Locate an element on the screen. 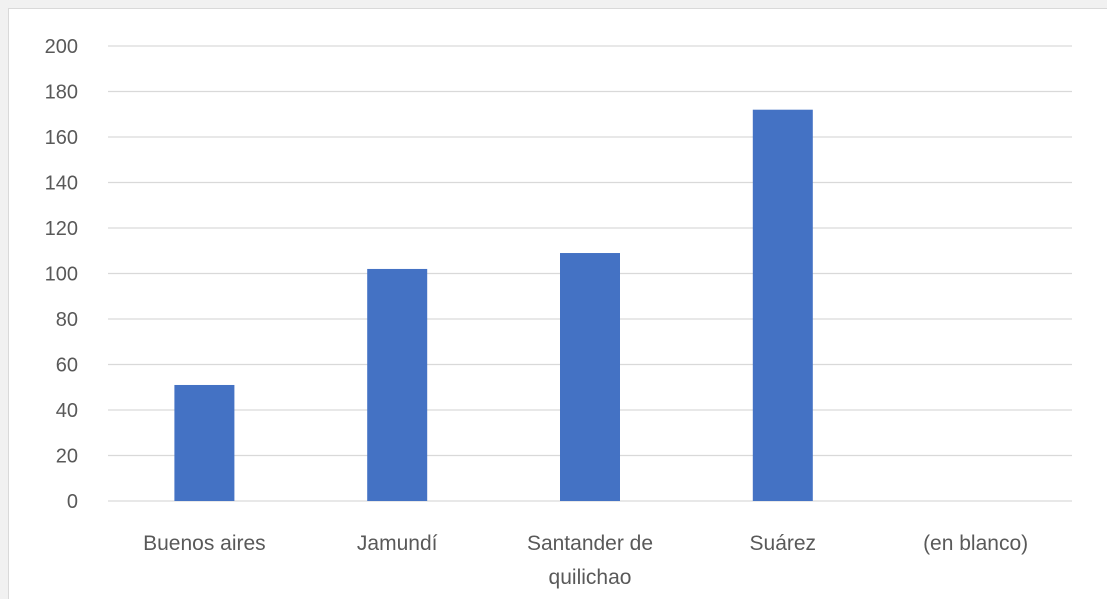 The image size is (1107, 599). x-category-label: Buenos aires is located at coordinates (204, 543).